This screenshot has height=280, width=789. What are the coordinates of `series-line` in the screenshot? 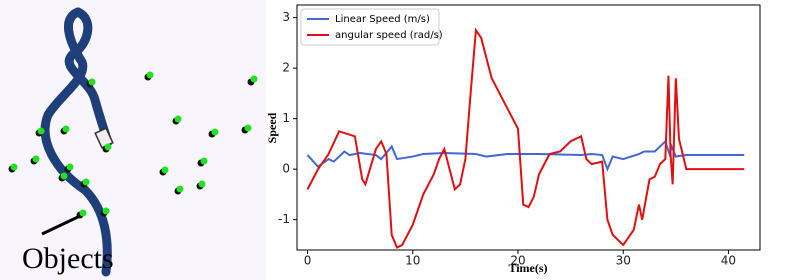 It's located at (525, 155).